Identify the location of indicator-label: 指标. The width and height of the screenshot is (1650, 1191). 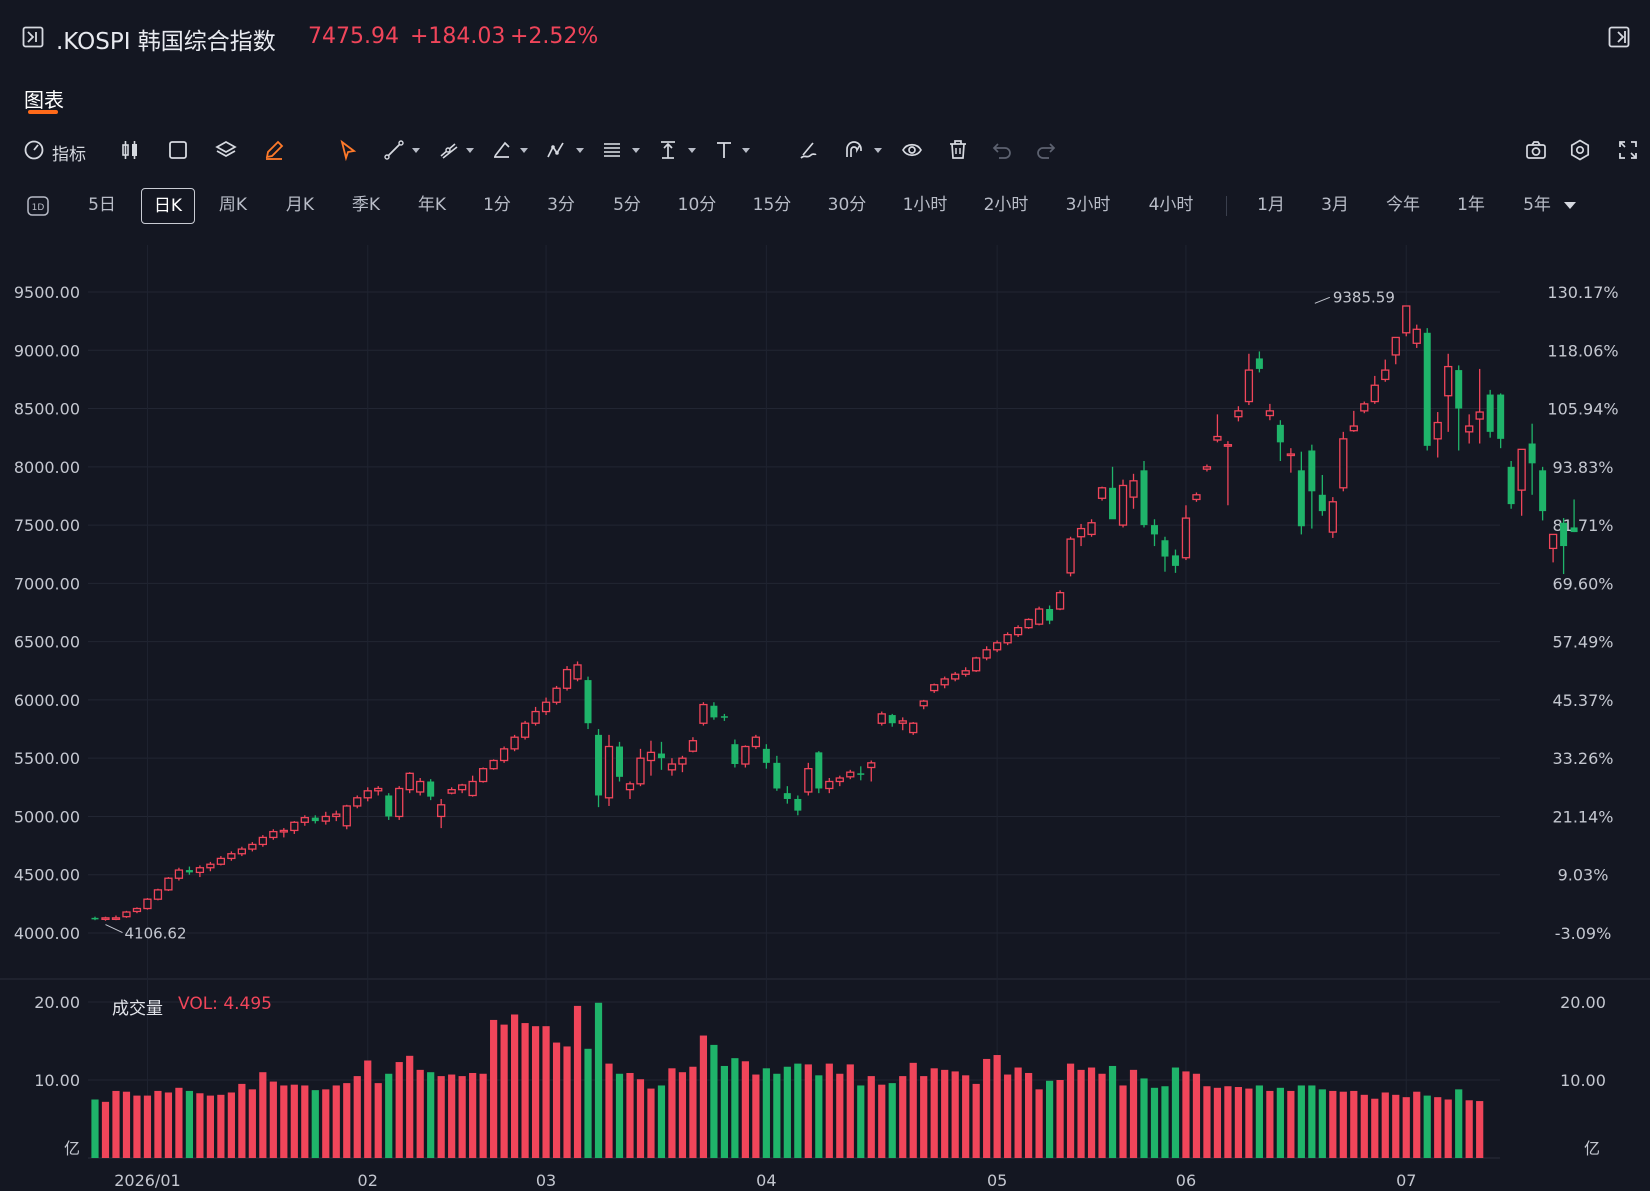
(69, 155).